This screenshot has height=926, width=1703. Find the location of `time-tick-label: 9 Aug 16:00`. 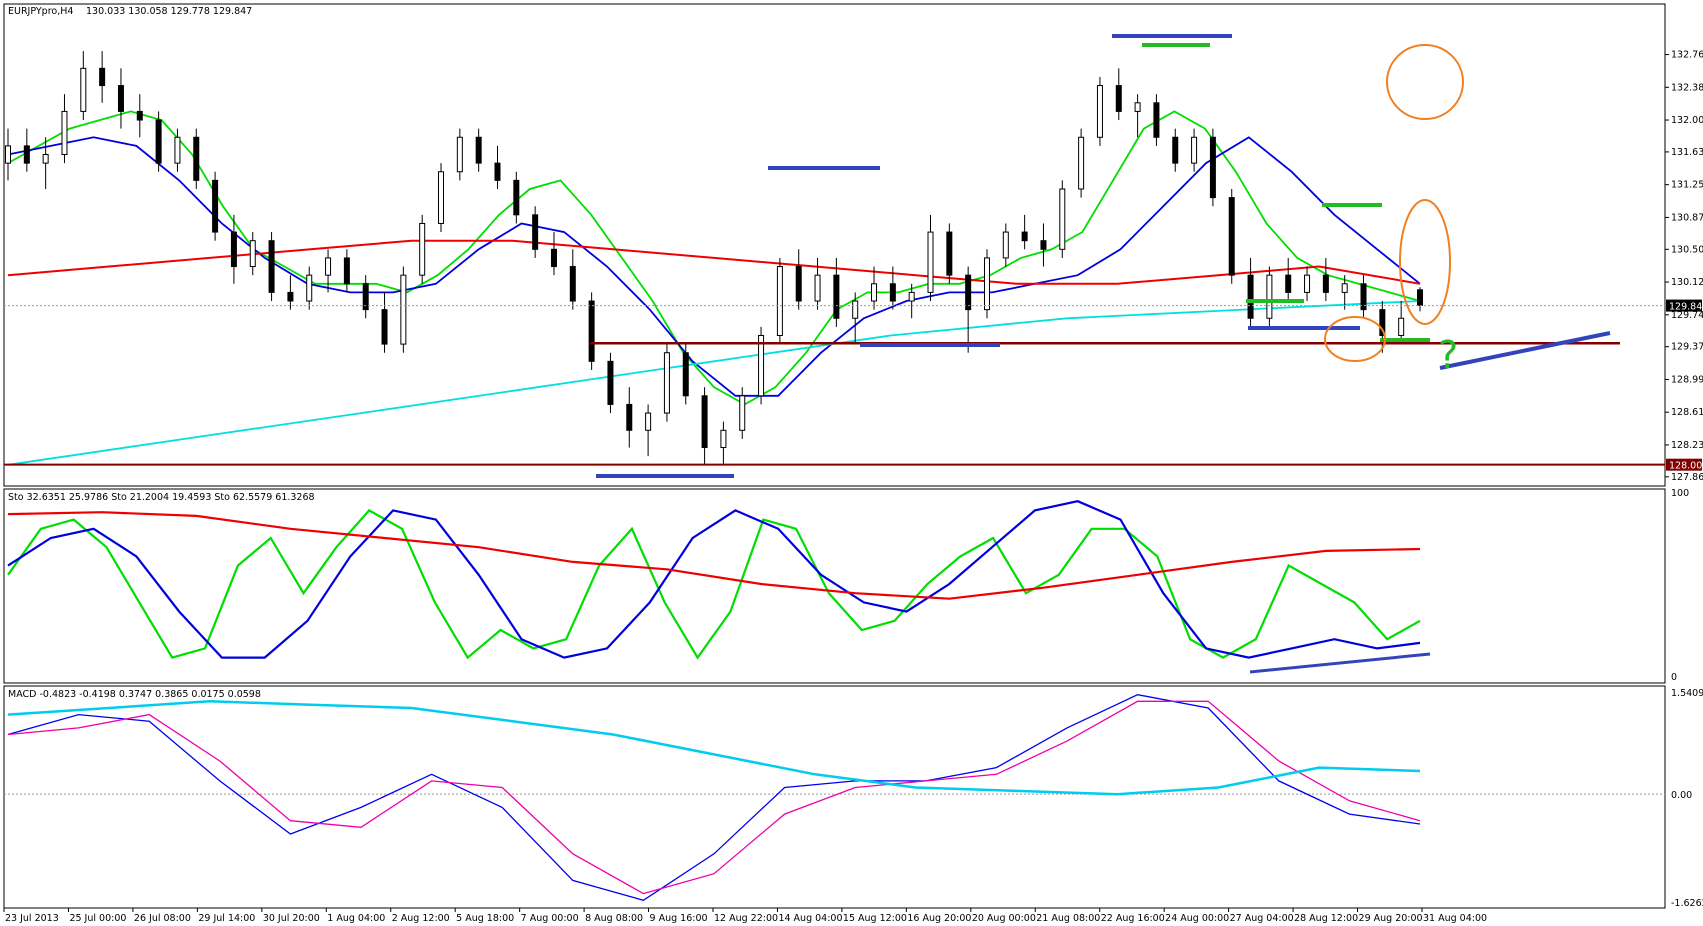

time-tick-label: 9 Aug 16:00 is located at coordinates (679, 918).